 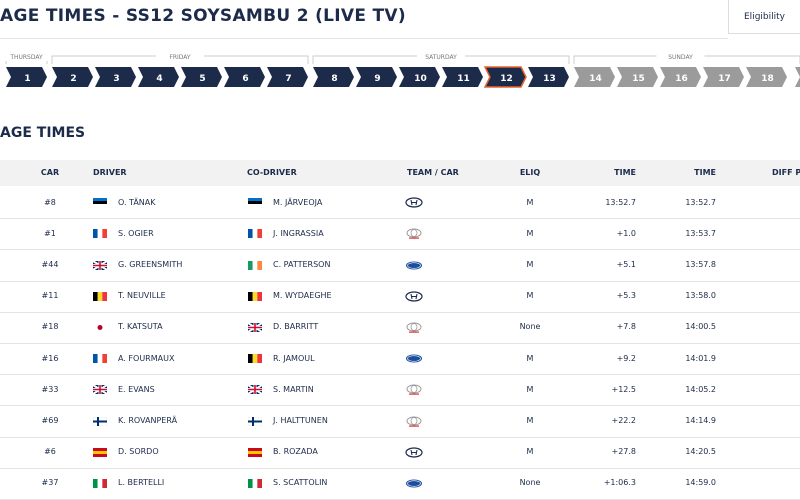 What do you see at coordinates (50, 358) in the screenshot?
I see `car-number: #16` at bounding box center [50, 358].